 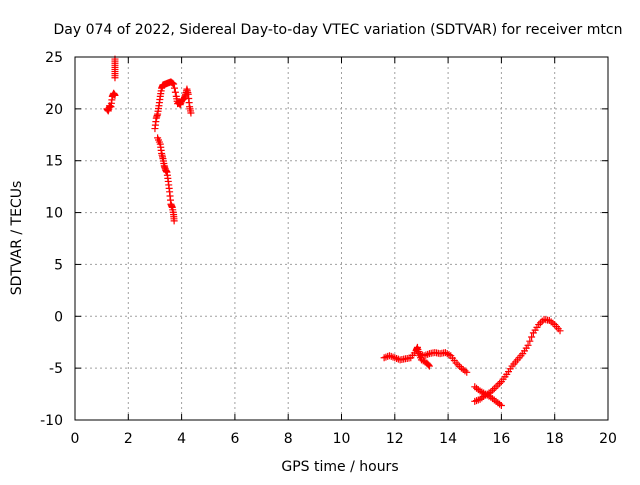 What do you see at coordinates (608, 439) in the screenshot?
I see `x-tick-label: 20` at bounding box center [608, 439].